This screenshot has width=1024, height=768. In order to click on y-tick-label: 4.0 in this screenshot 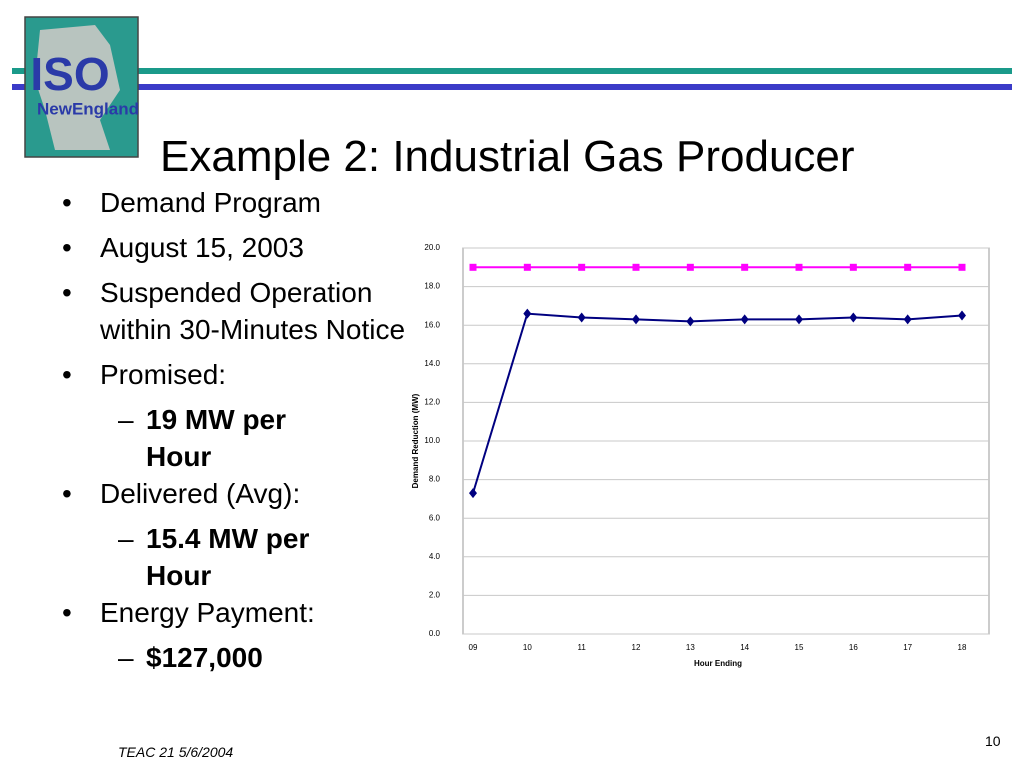, I will do `click(435, 556)`.